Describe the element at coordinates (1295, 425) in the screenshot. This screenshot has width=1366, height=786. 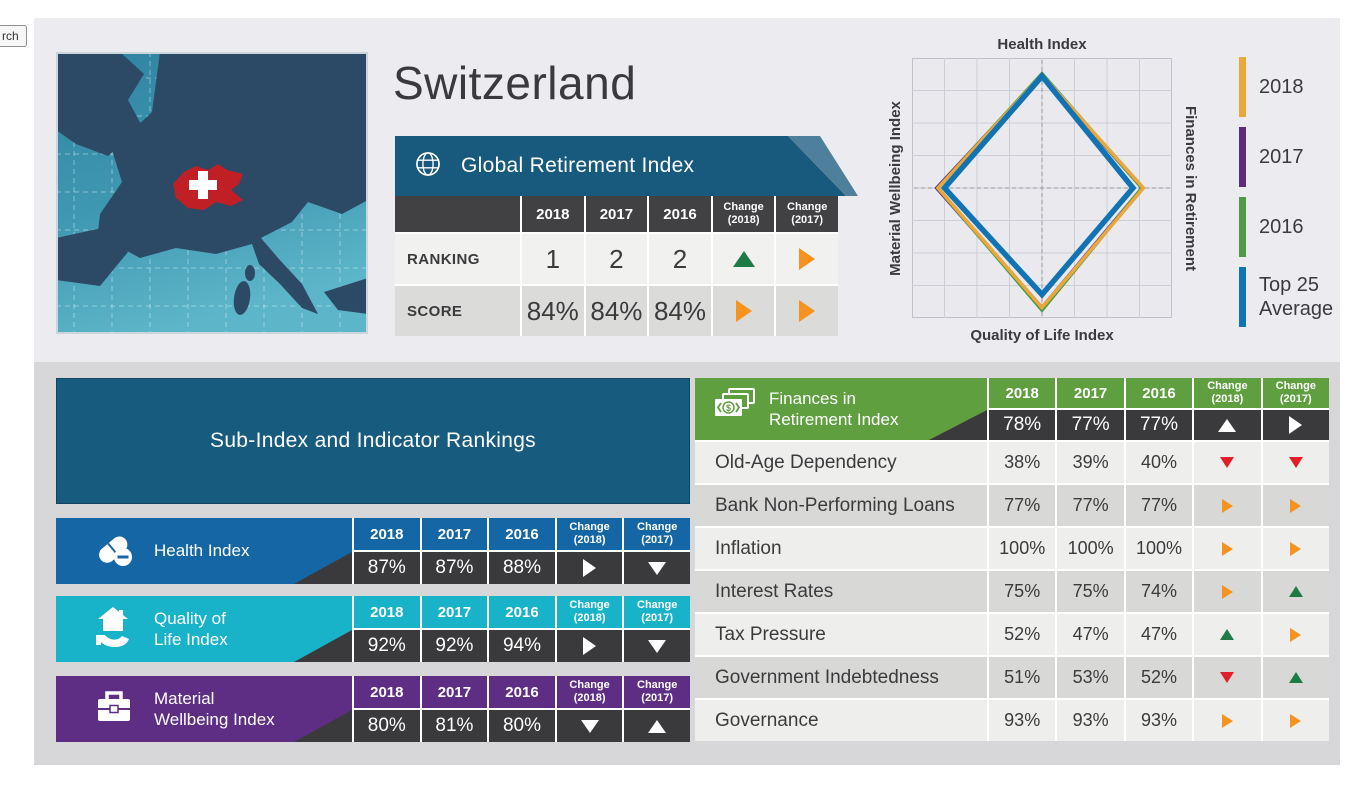
I see `finances-header-change-cell` at that location.